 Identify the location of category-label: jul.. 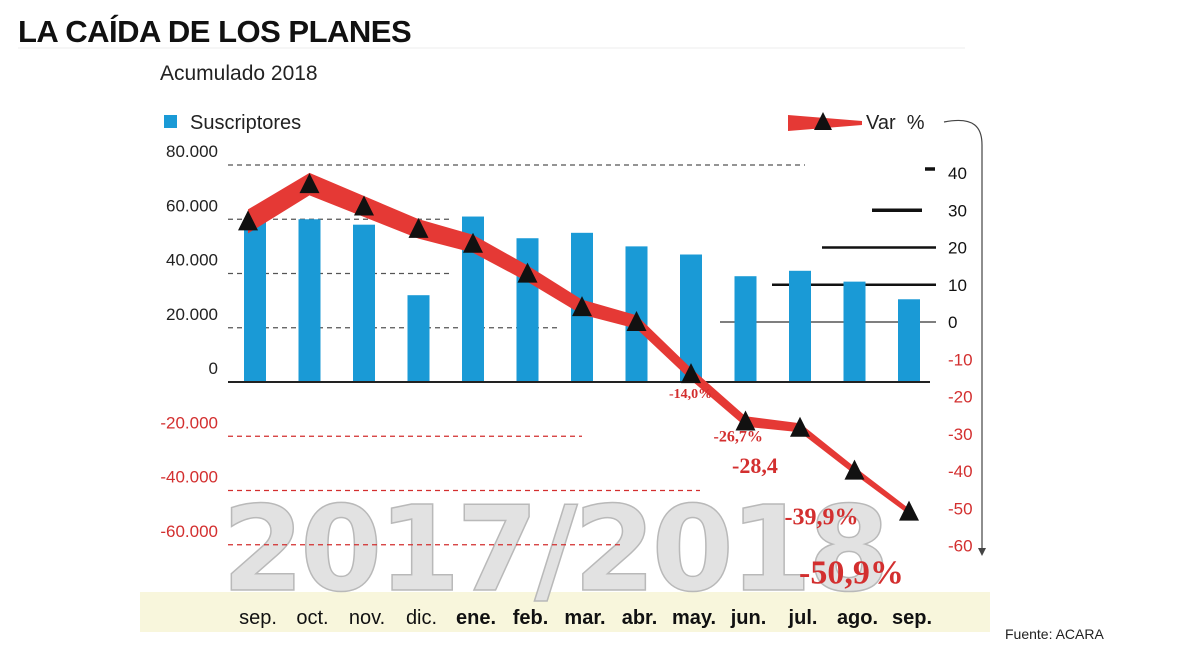
(803, 618).